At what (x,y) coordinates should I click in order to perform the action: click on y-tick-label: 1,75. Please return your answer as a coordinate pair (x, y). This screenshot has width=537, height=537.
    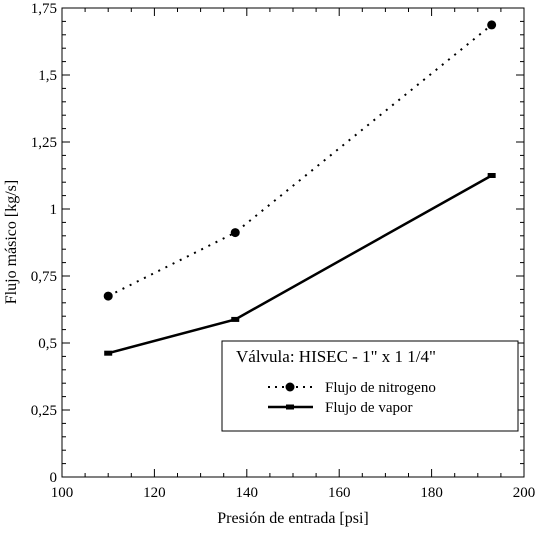
    Looking at the image, I should click on (44, 9).